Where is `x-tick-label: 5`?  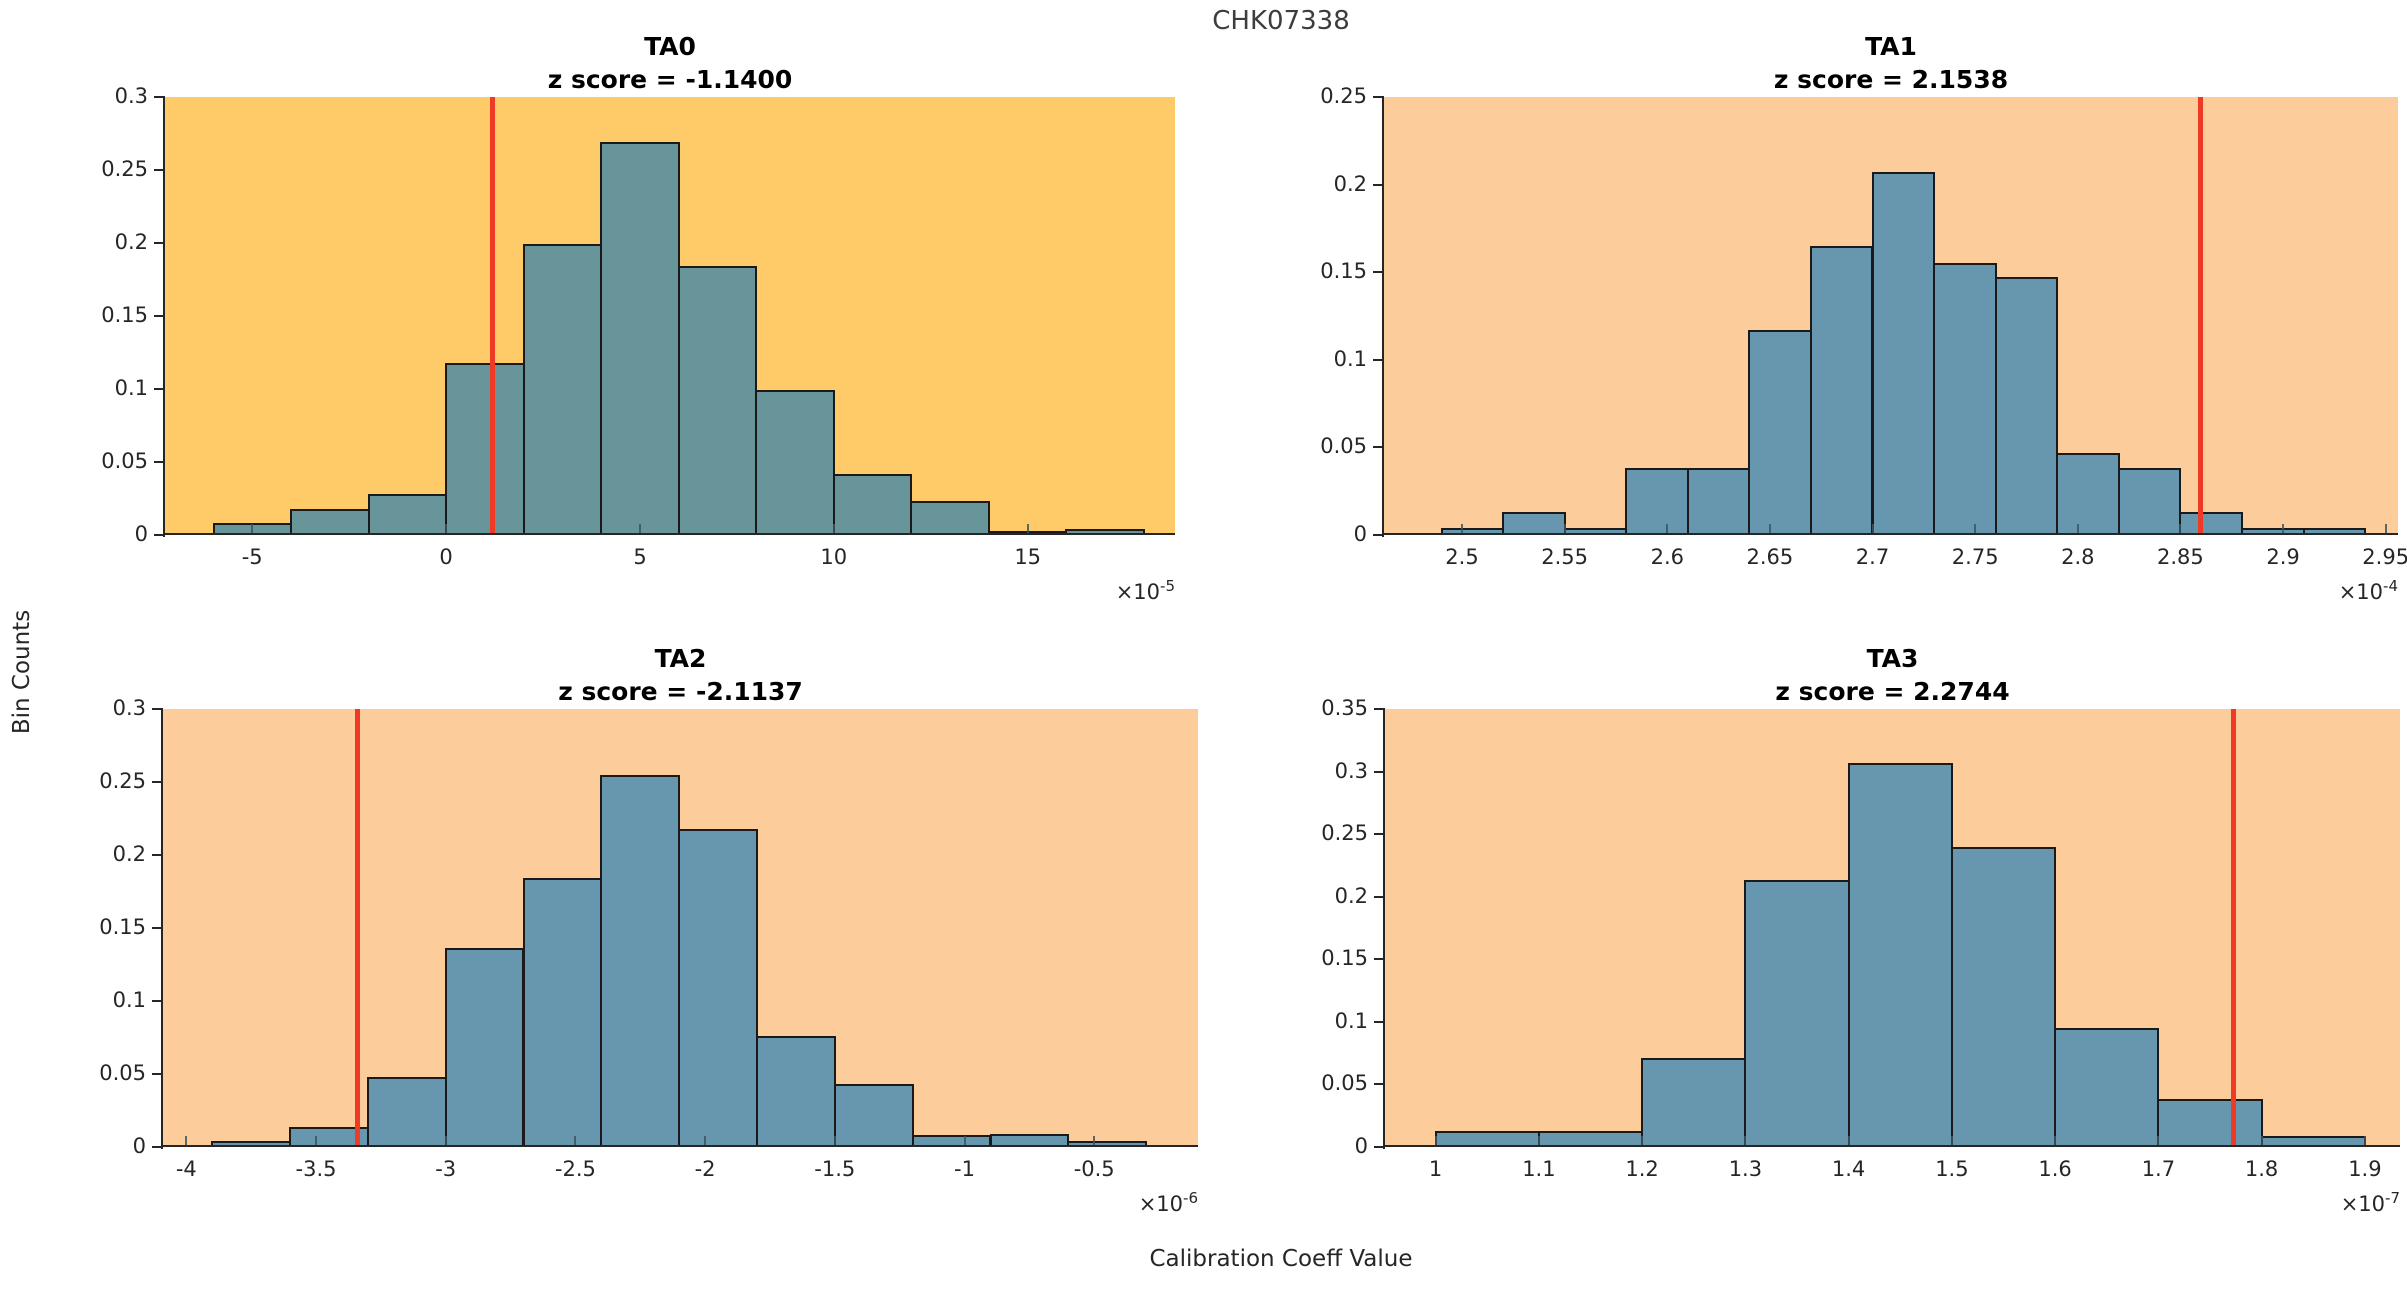
x-tick-label: 5 is located at coordinates (640, 557).